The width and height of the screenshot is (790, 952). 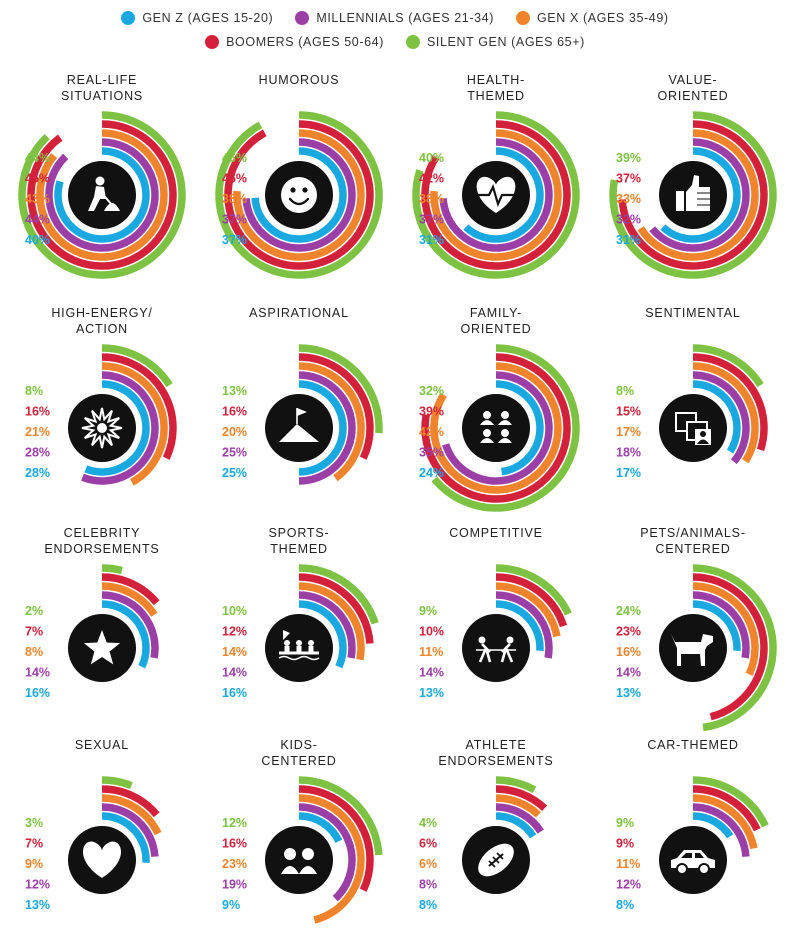 I want to click on data-label-boomers: 42%, so click(x=431, y=179).